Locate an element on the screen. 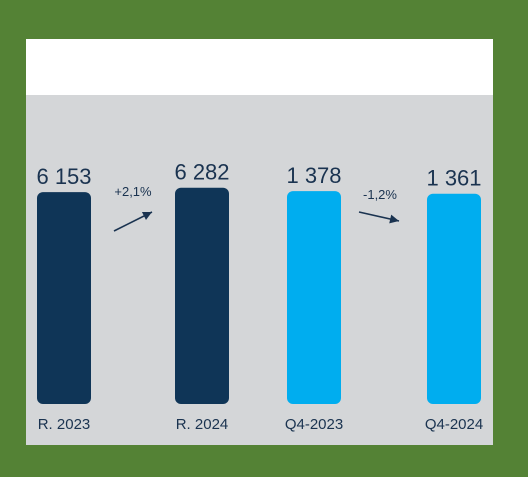 Image resolution: width=528 pixels, height=477 pixels. chart-header-area is located at coordinates (259, 67).